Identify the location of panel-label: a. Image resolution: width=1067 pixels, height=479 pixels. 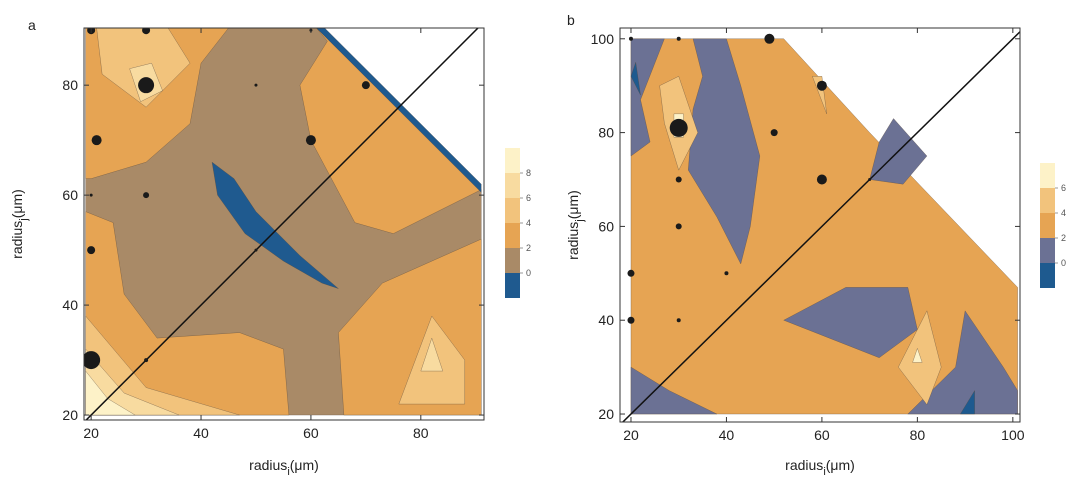
(32, 25).